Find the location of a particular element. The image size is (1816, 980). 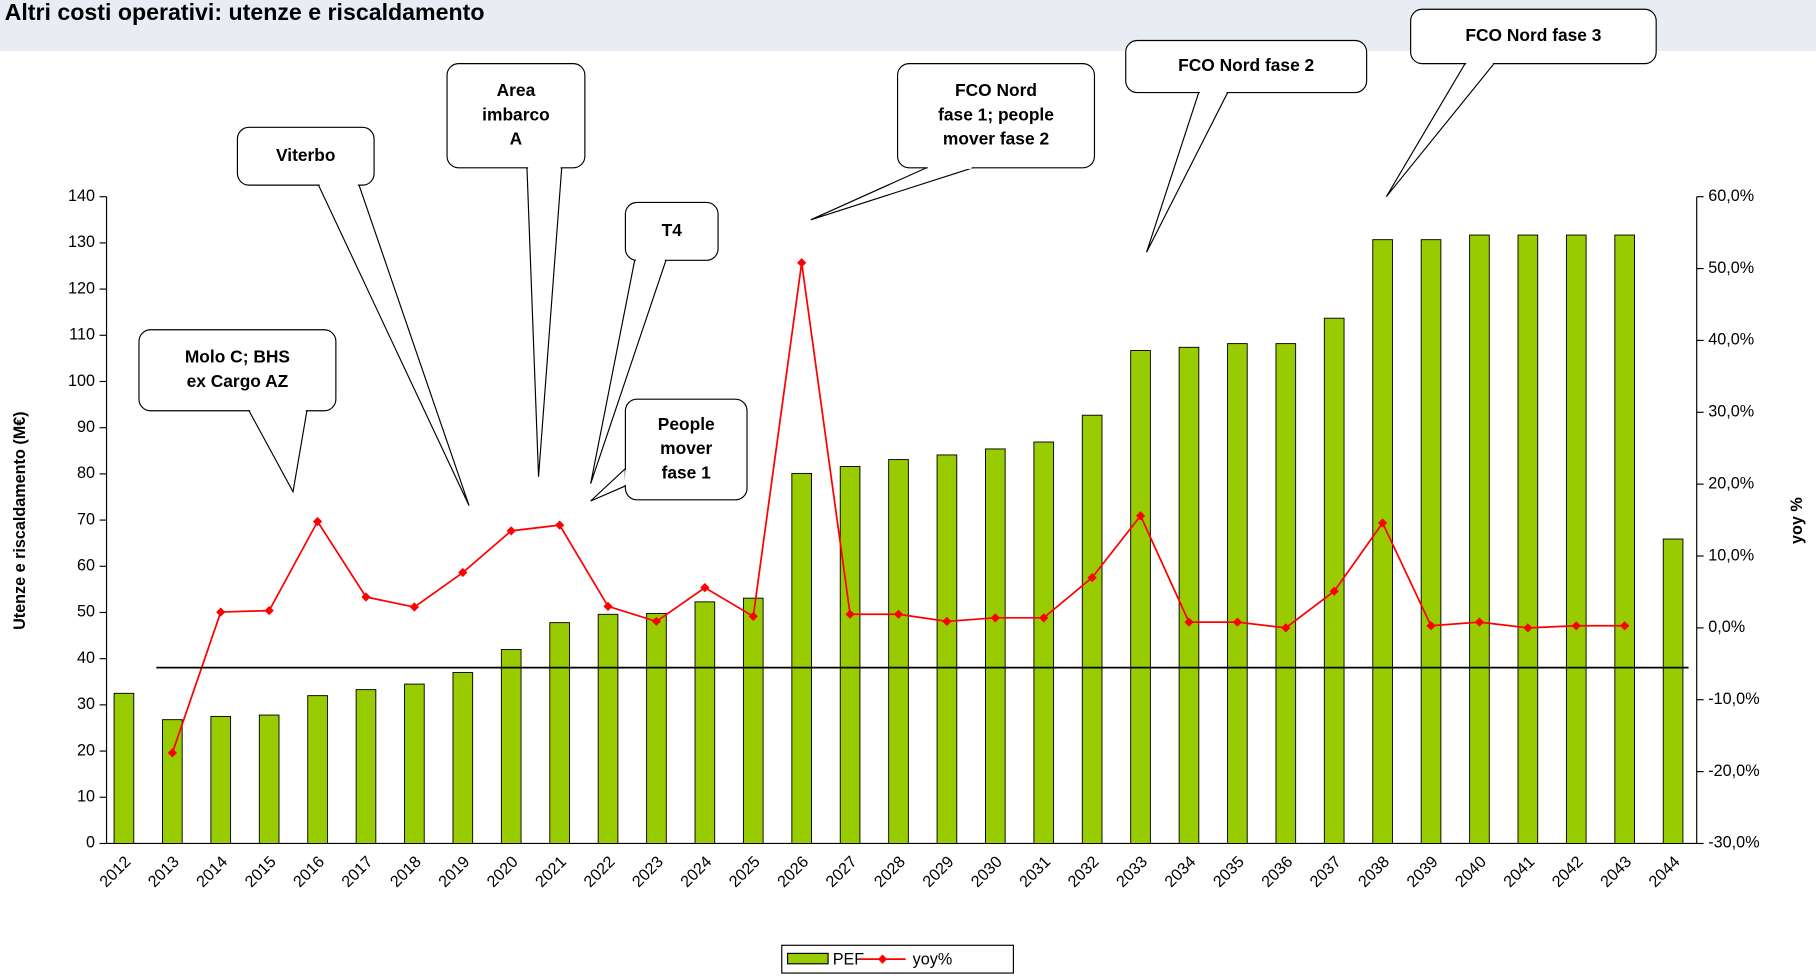

x-tick-label: 2032 is located at coordinates (1083, 872).